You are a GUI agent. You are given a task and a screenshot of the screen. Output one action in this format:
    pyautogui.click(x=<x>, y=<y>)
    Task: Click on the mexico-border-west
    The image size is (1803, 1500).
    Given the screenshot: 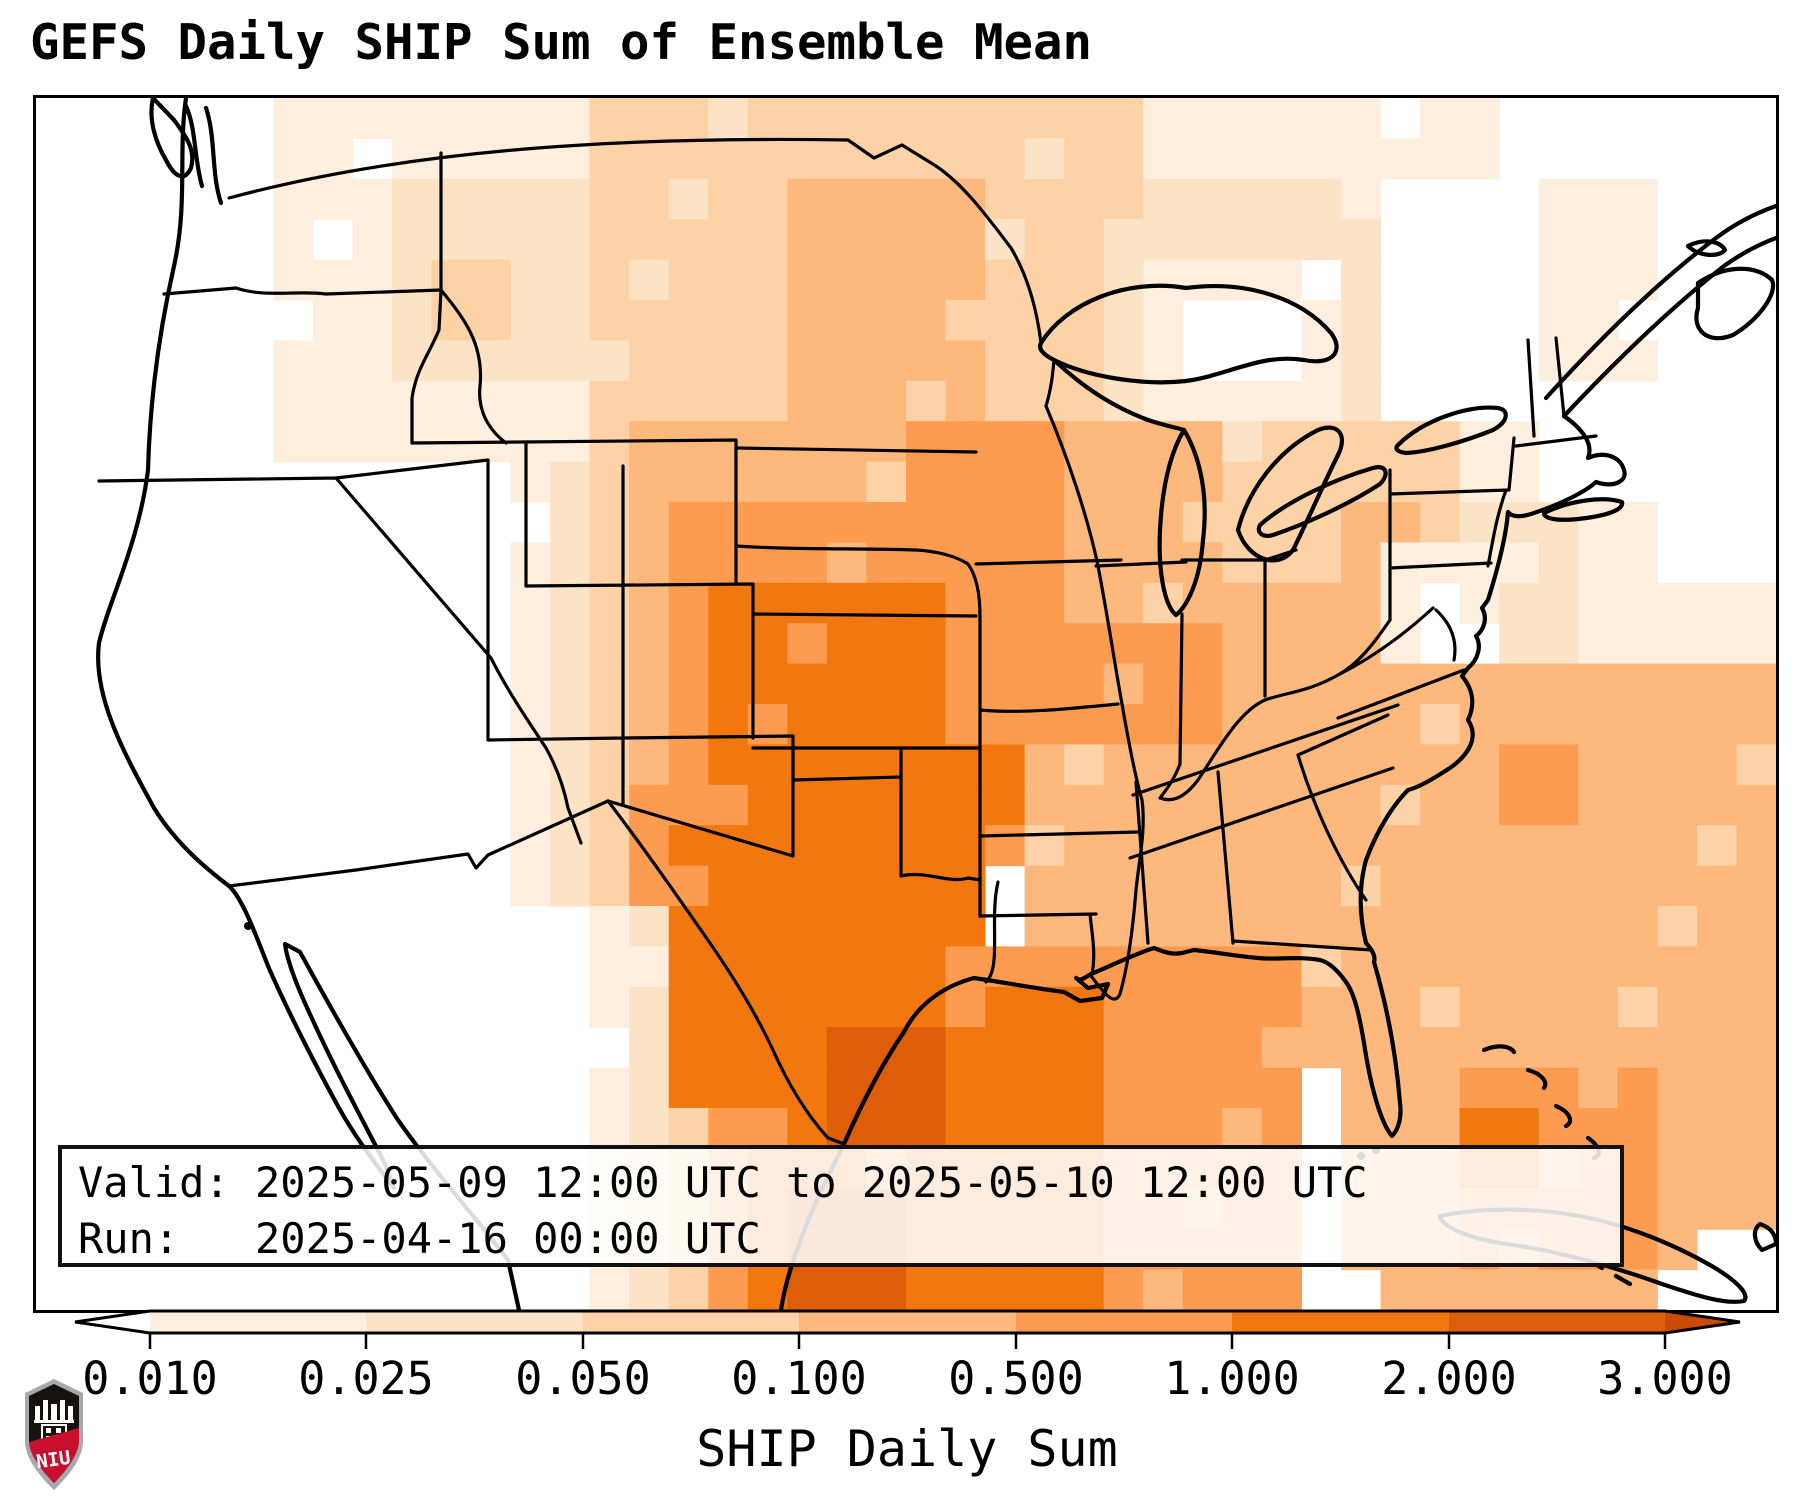 What is the action you would take?
    pyautogui.click(x=418, y=843)
    